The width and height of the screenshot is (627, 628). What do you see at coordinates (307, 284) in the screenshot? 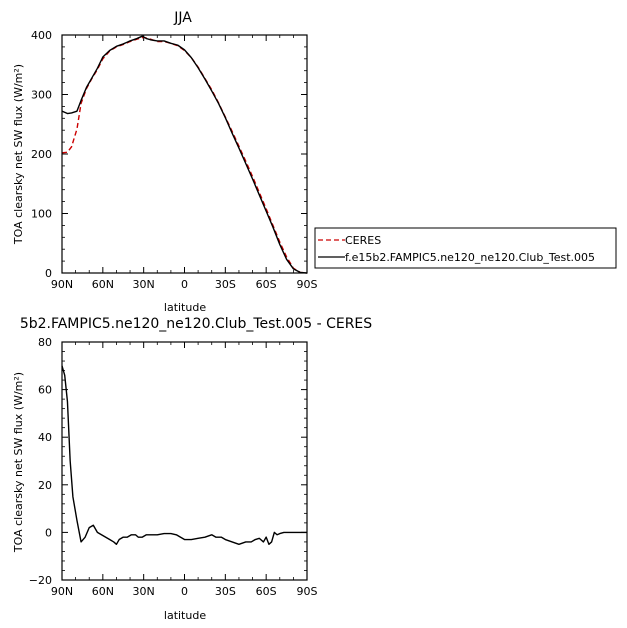
I see `top-x-tick-label: 90S` at bounding box center [307, 284].